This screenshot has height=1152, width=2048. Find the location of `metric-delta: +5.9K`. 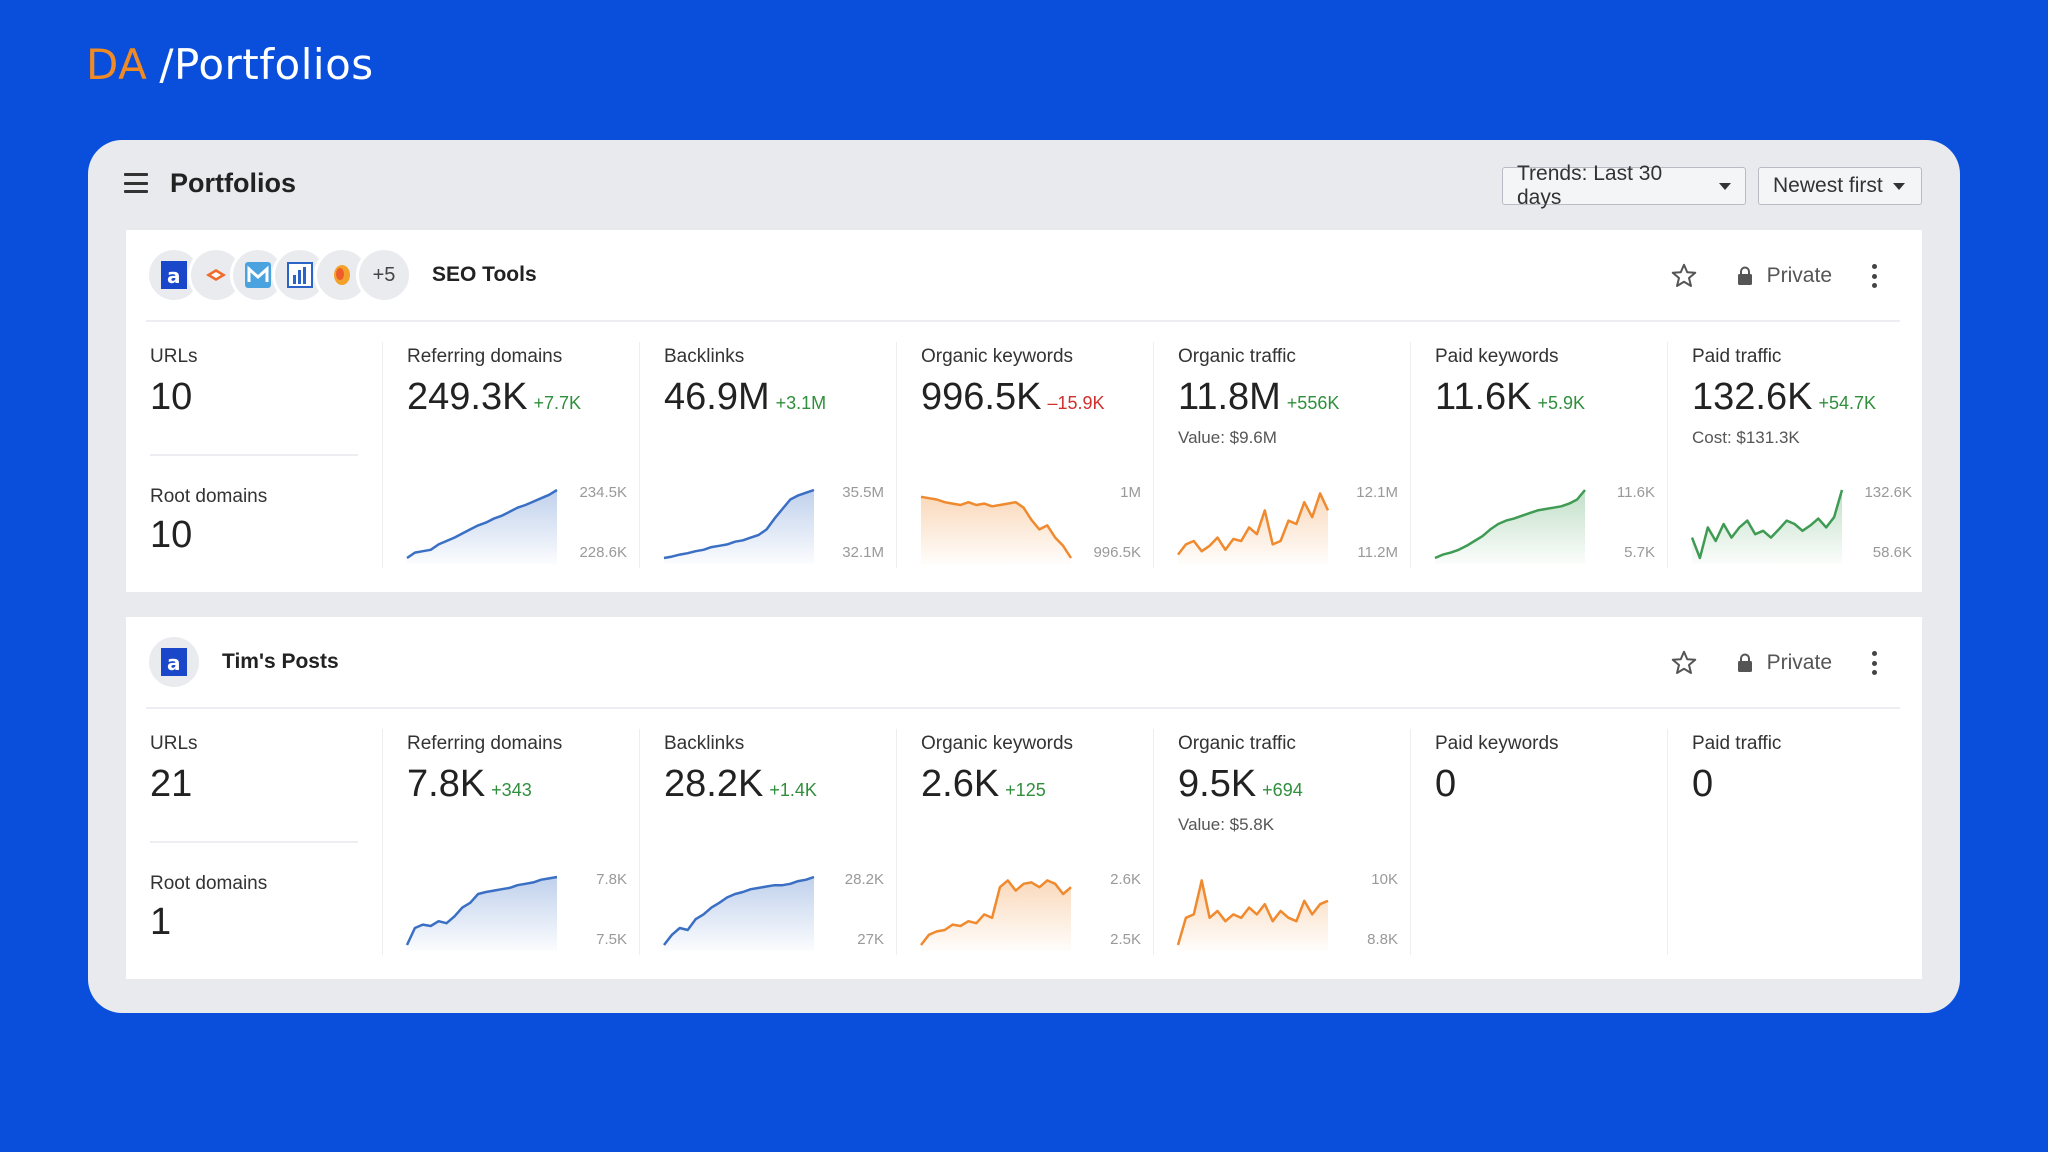

metric-delta: +5.9K is located at coordinates (1561, 403).